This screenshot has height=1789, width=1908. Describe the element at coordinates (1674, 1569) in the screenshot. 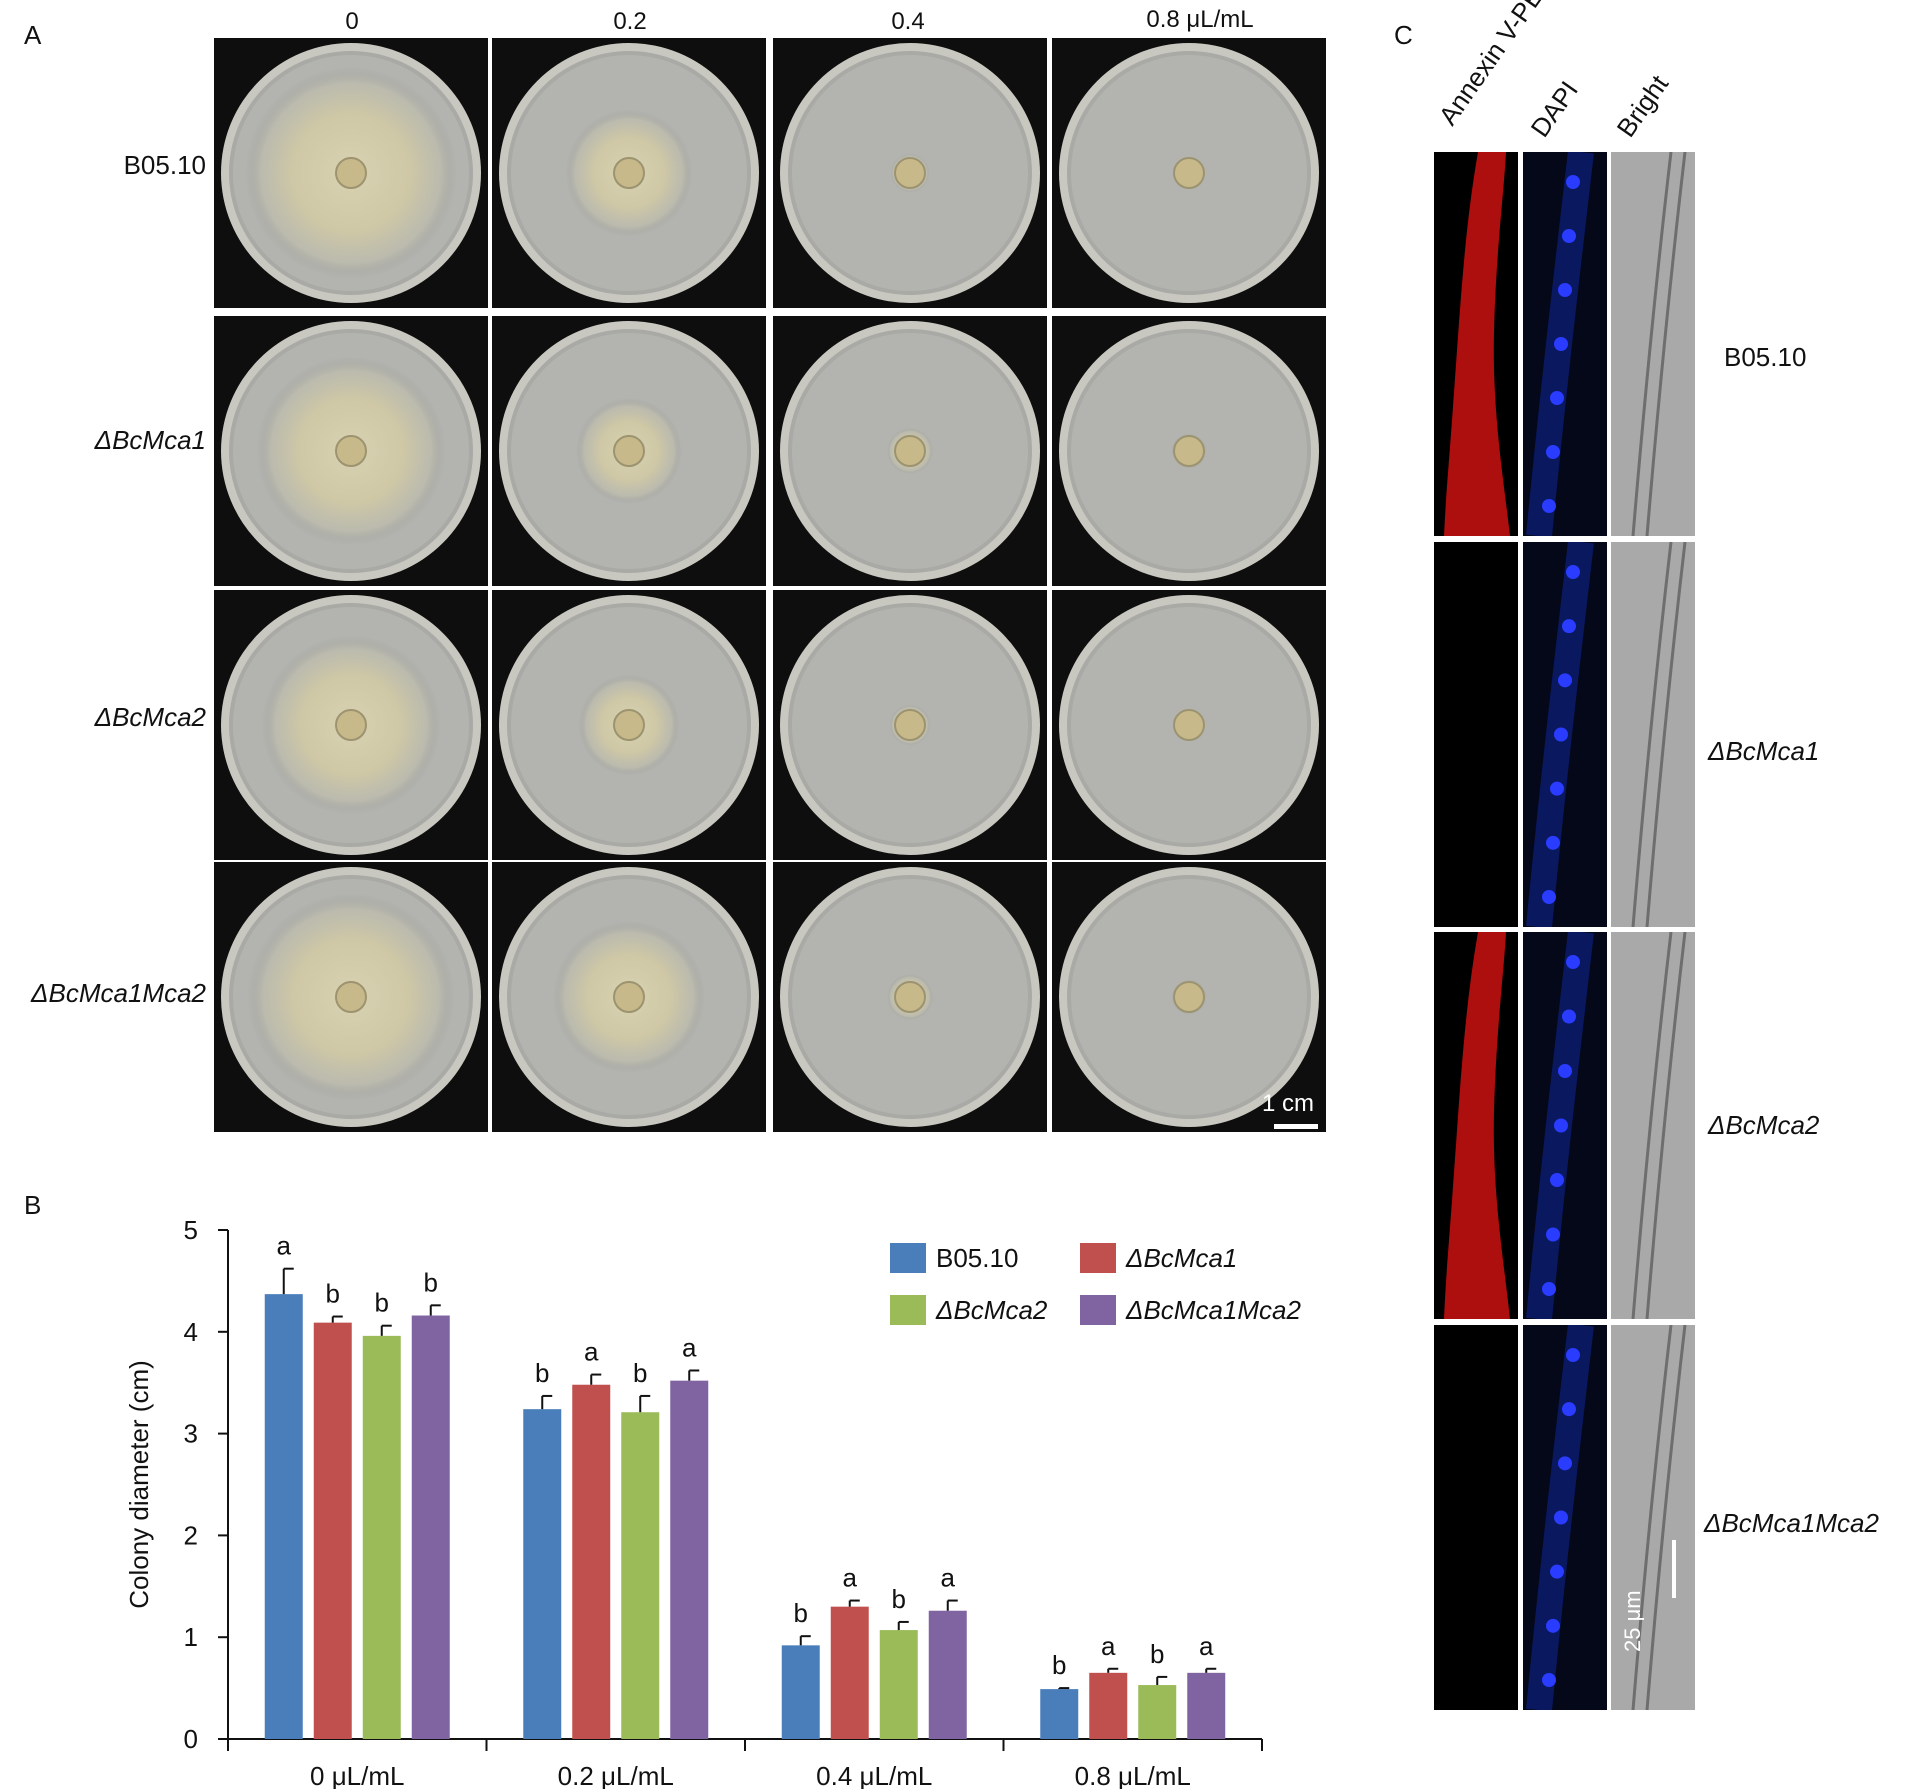

I see `micro-scale-bar` at that location.